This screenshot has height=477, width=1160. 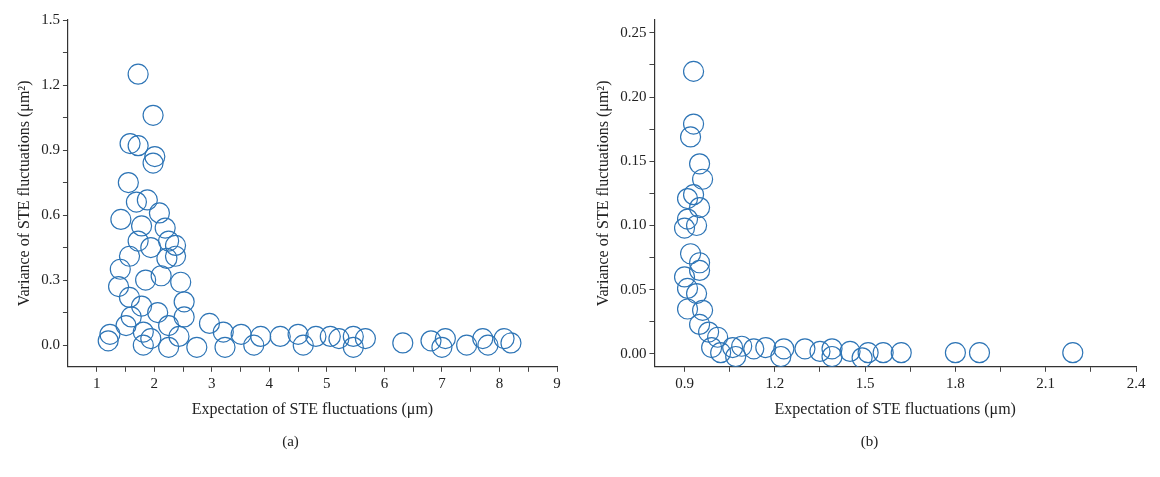 What do you see at coordinates (632, 96) in the screenshot?
I see `y-tick-label: 0.20` at bounding box center [632, 96].